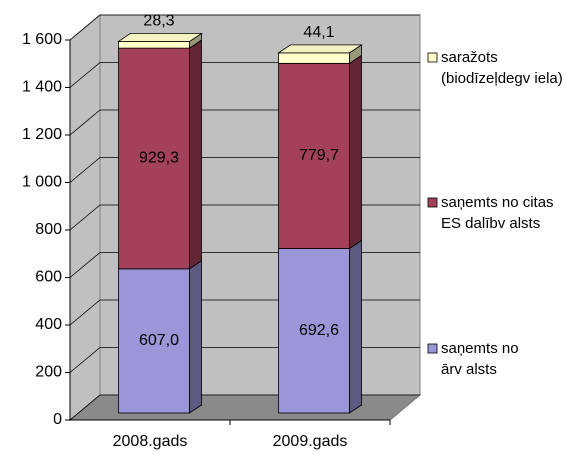 The width and height of the screenshot is (582, 456). I want to click on value-label: 28,3, so click(158, 21).